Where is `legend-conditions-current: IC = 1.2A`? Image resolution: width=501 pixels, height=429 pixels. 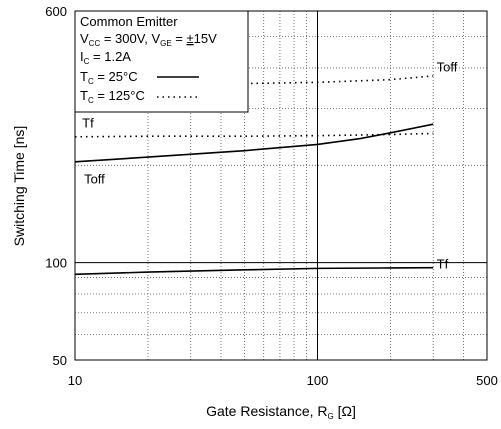 legend-conditions-current: IC = 1.2A is located at coordinates (105, 57).